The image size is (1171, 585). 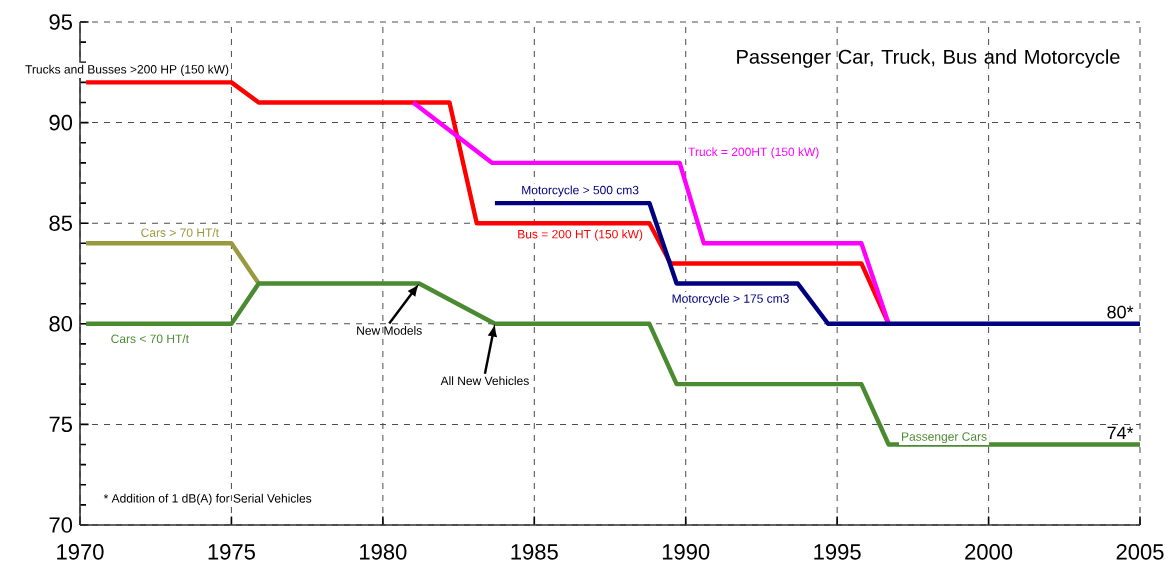 I want to click on annotation: Bus = 200 HT (150 kW), so click(x=580, y=235).